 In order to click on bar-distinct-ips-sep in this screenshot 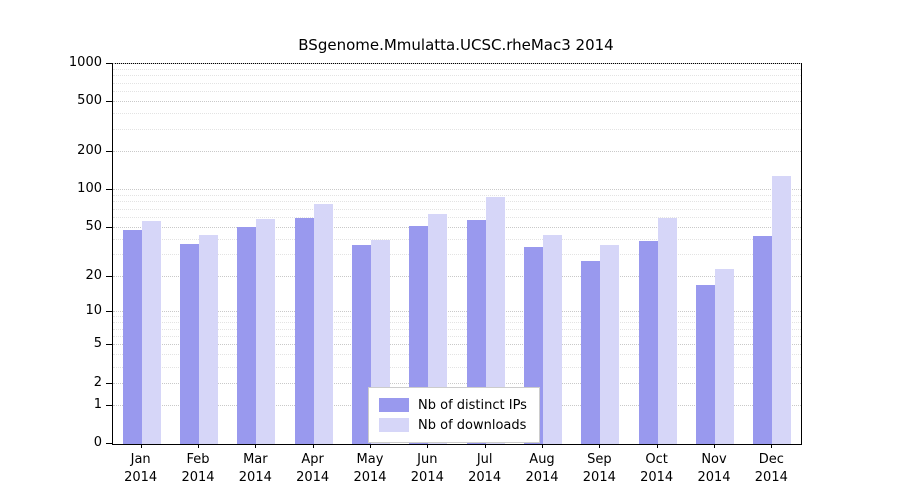, I will do `click(591, 352)`.